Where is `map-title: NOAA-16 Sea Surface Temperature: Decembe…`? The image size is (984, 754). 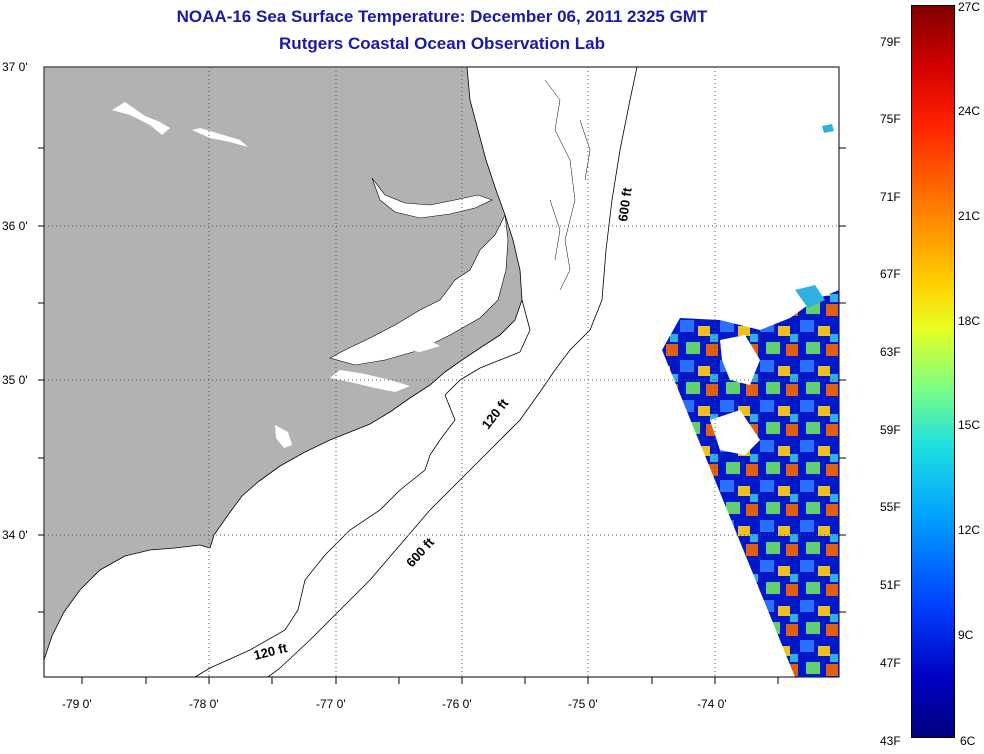 map-title: NOAA-16 Sea Surface Temperature: Decembe… is located at coordinates (442, 16).